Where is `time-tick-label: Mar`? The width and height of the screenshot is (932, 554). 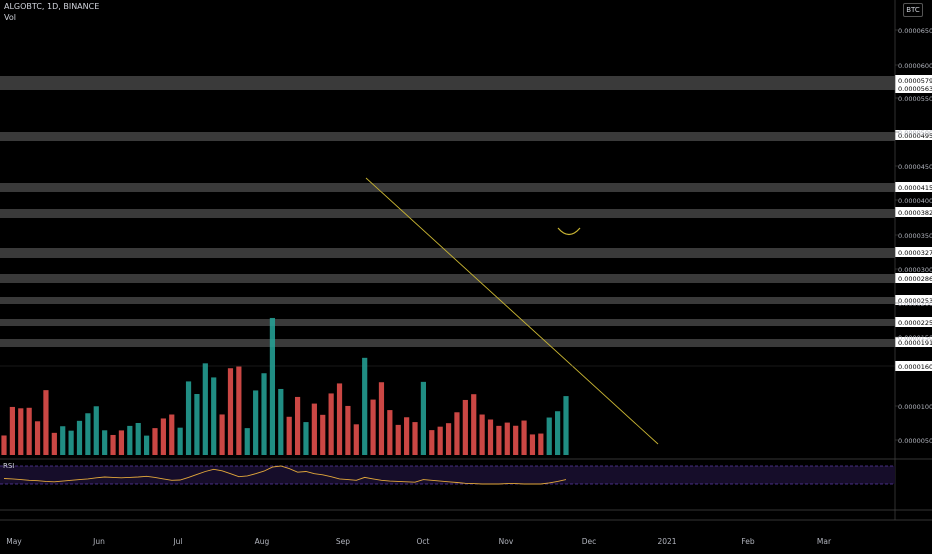 time-tick-label: Mar is located at coordinates (824, 541).